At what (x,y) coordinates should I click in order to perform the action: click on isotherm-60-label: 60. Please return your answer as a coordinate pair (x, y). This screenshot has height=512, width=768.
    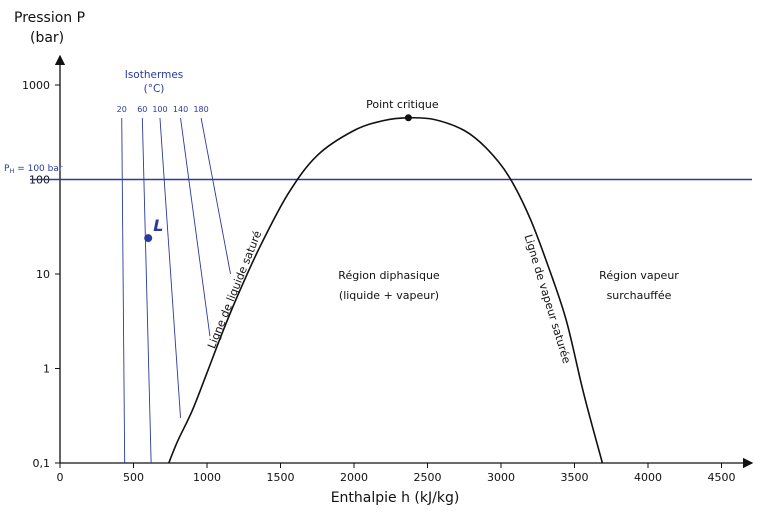
    Looking at the image, I should click on (142, 109).